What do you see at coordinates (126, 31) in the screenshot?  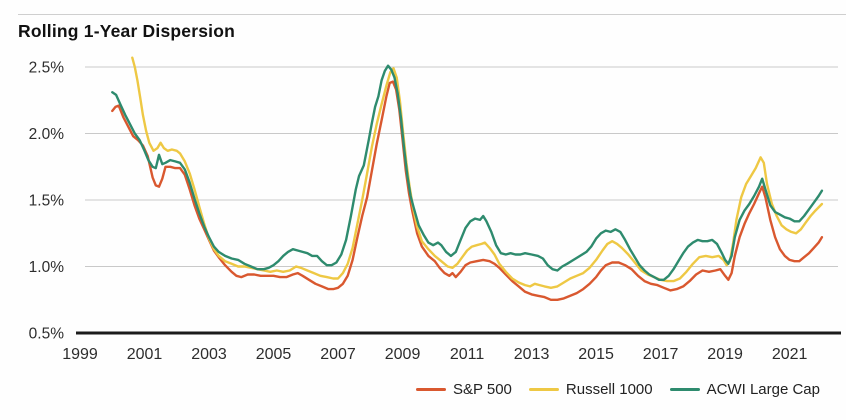 I see `chart-title: Rolling 1-Year Dispersion` at bounding box center [126, 31].